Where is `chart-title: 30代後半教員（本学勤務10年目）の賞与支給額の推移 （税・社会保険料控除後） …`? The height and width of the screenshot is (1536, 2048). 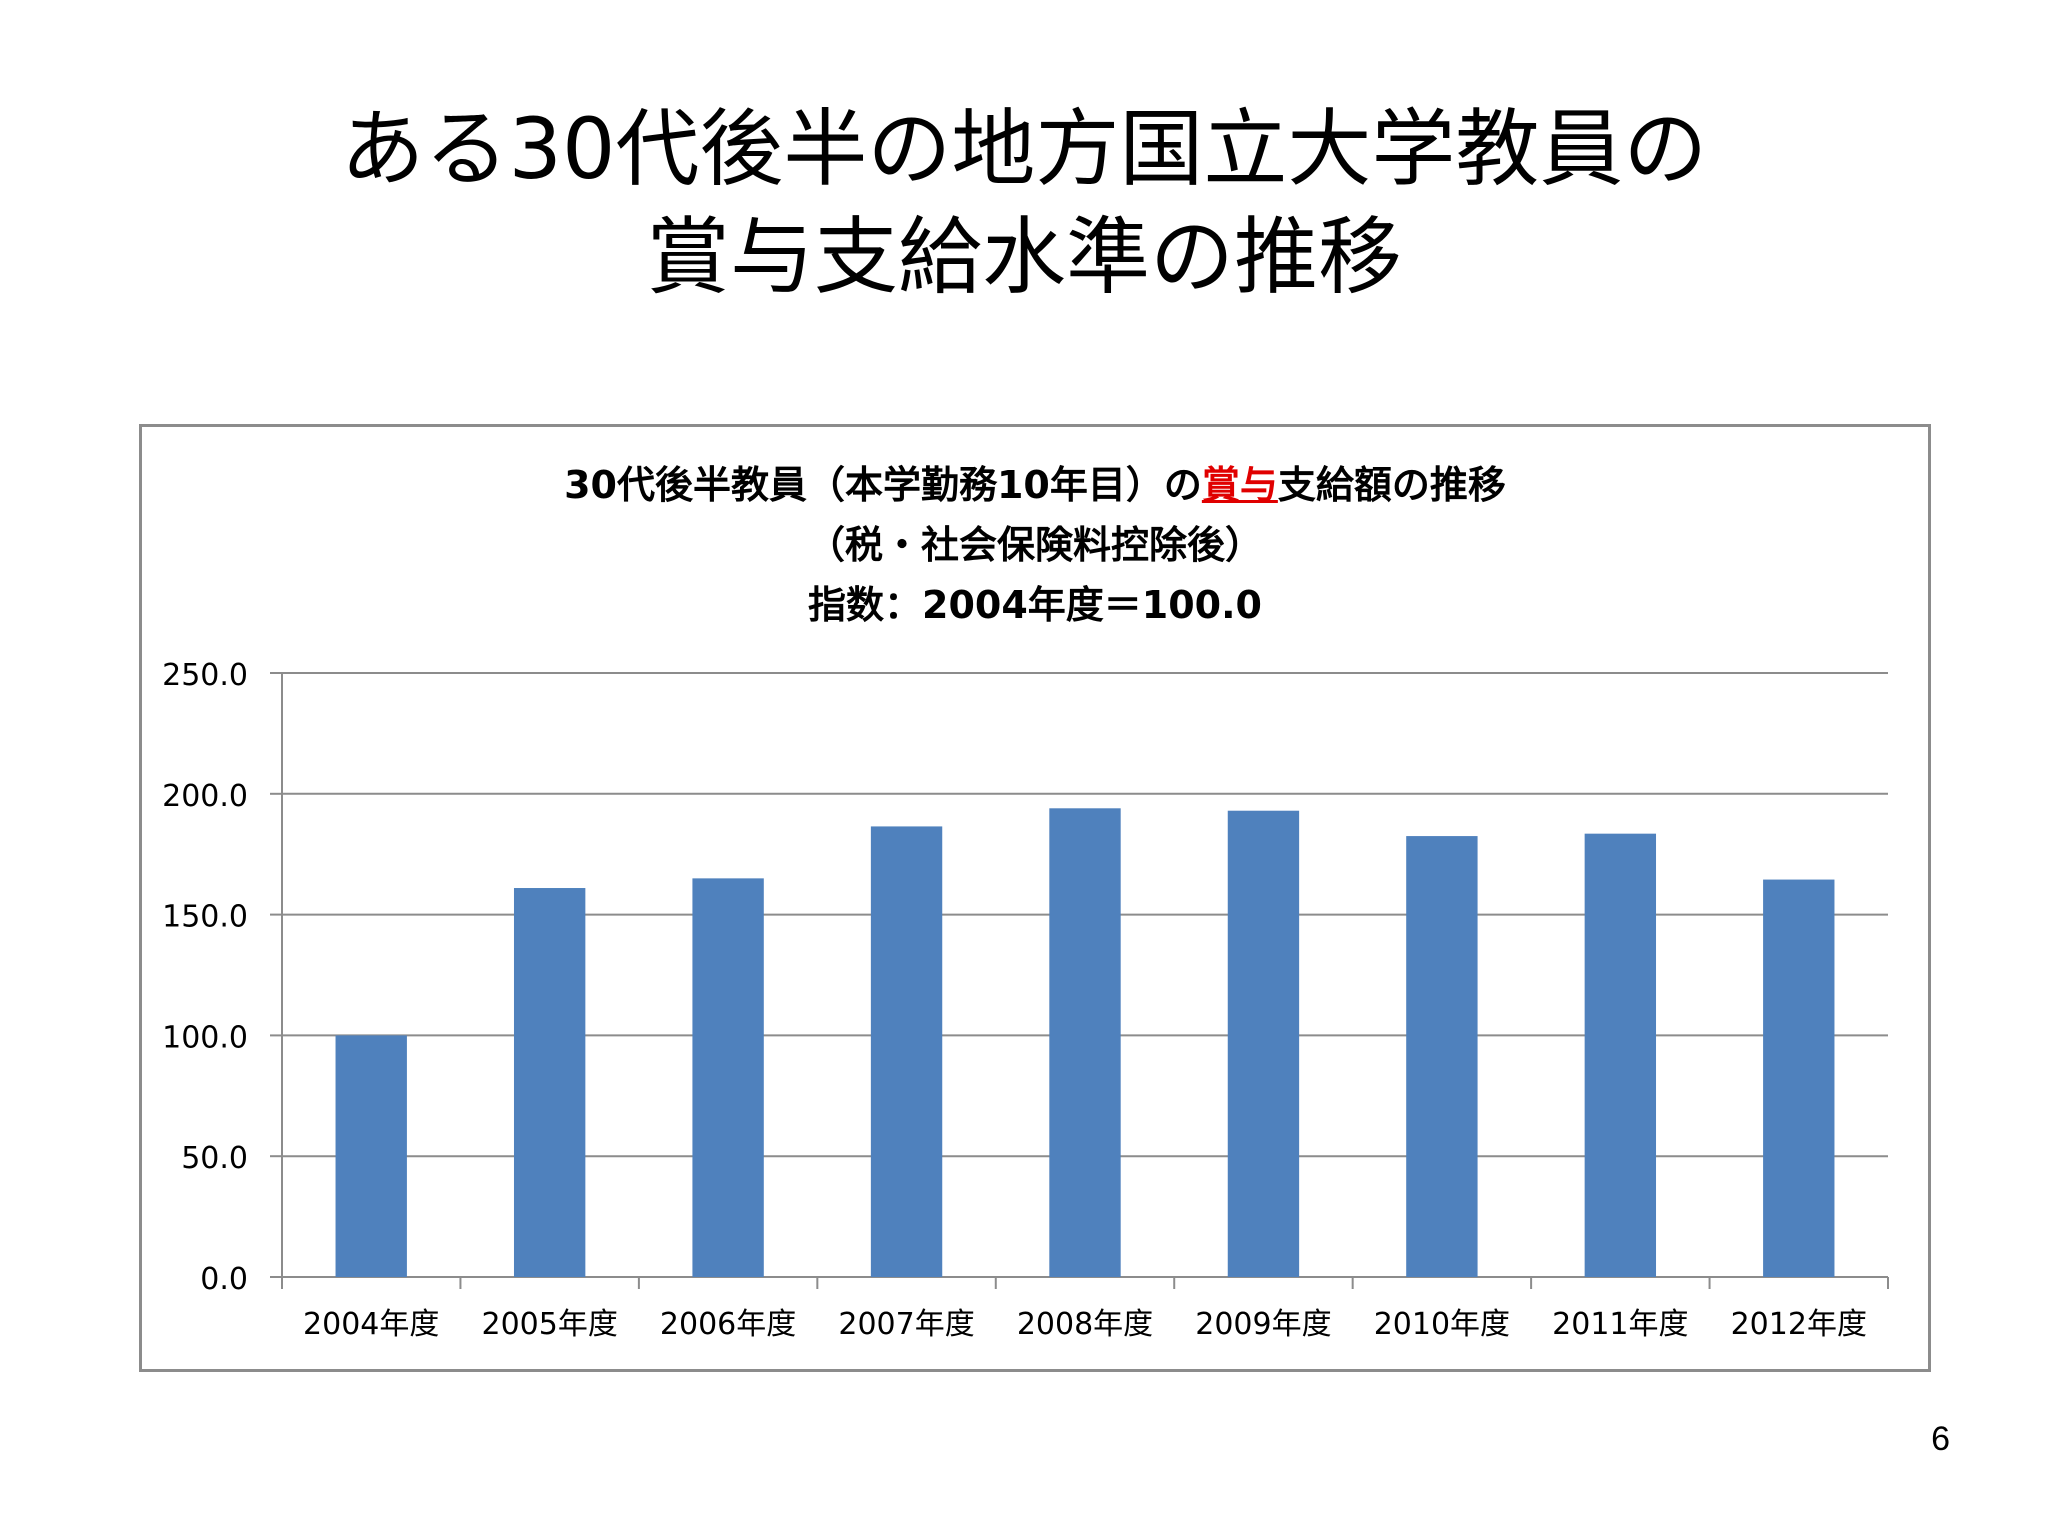
chart-title: 30代後半教員（本学勤務10年目）の賞与支給額の推移 （税・社会保険料控除後） … is located at coordinates (1035, 545).